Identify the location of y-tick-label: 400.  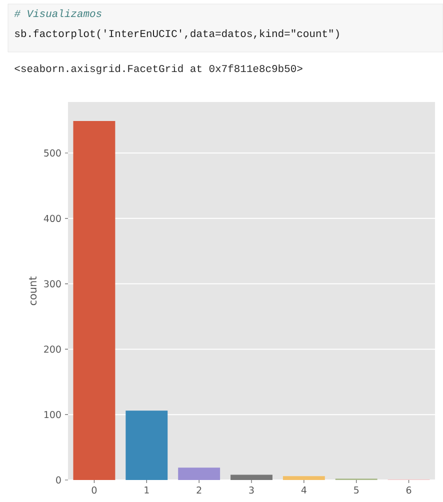
(52, 218).